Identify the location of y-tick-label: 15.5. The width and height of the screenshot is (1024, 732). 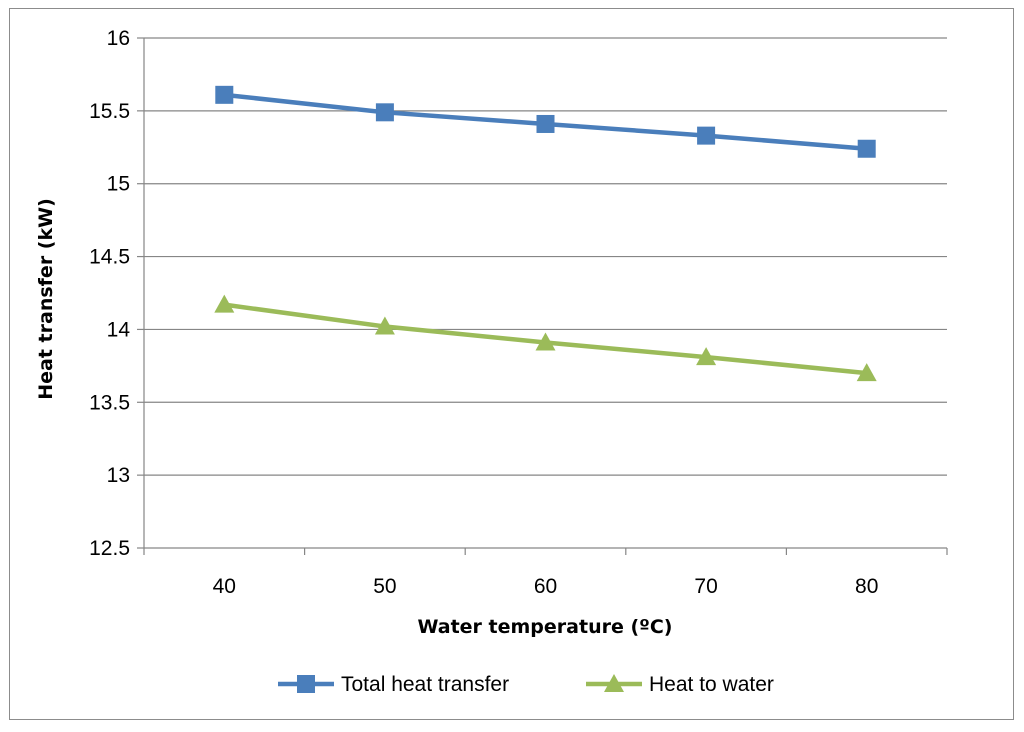
(109, 111).